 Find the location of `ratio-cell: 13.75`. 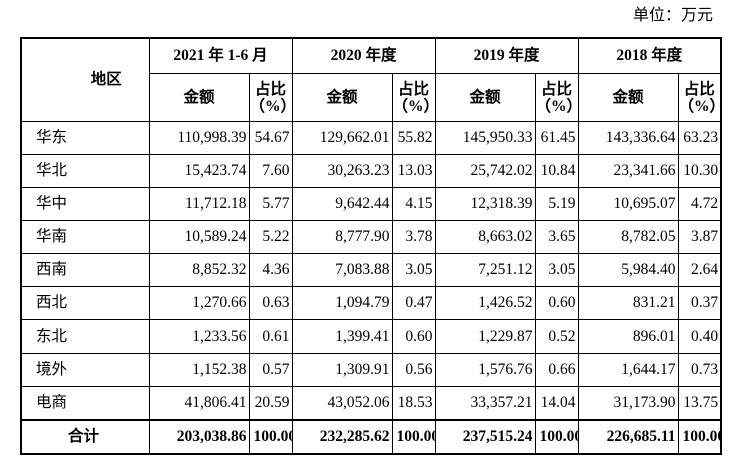

ratio-cell: 13.75 is located at coordinates (699, 403).